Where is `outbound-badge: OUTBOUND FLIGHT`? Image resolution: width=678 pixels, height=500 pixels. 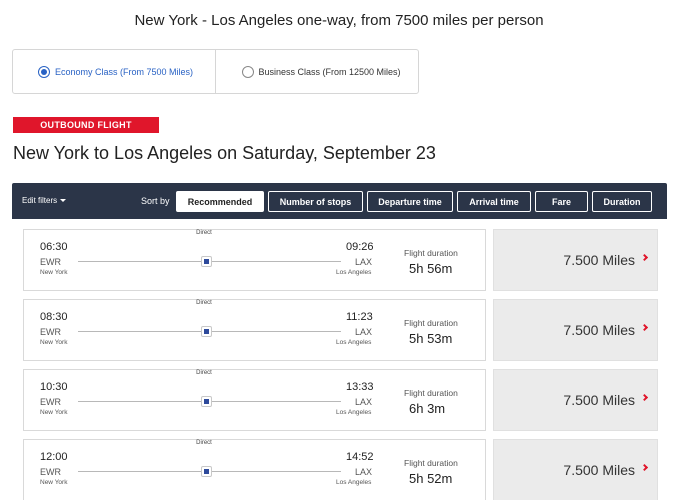
outbound-badge: OUTBOUND FLIGHT is located at coordinates (86, 125).